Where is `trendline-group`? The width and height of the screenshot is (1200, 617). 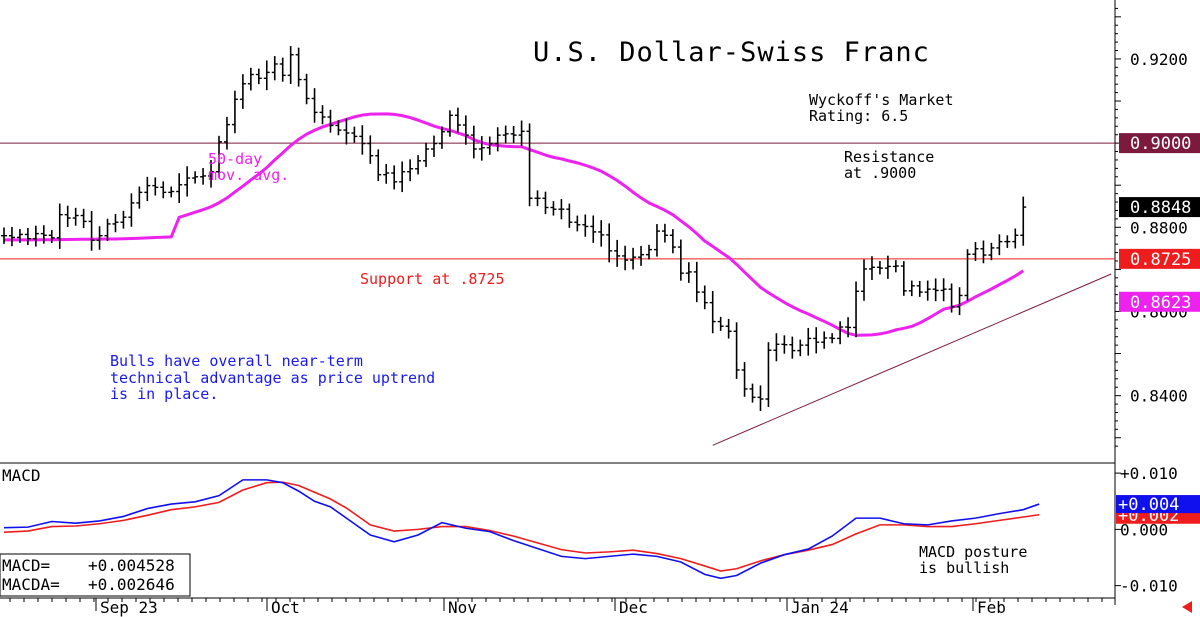 trendline-group is located at coordinates (912, 359).